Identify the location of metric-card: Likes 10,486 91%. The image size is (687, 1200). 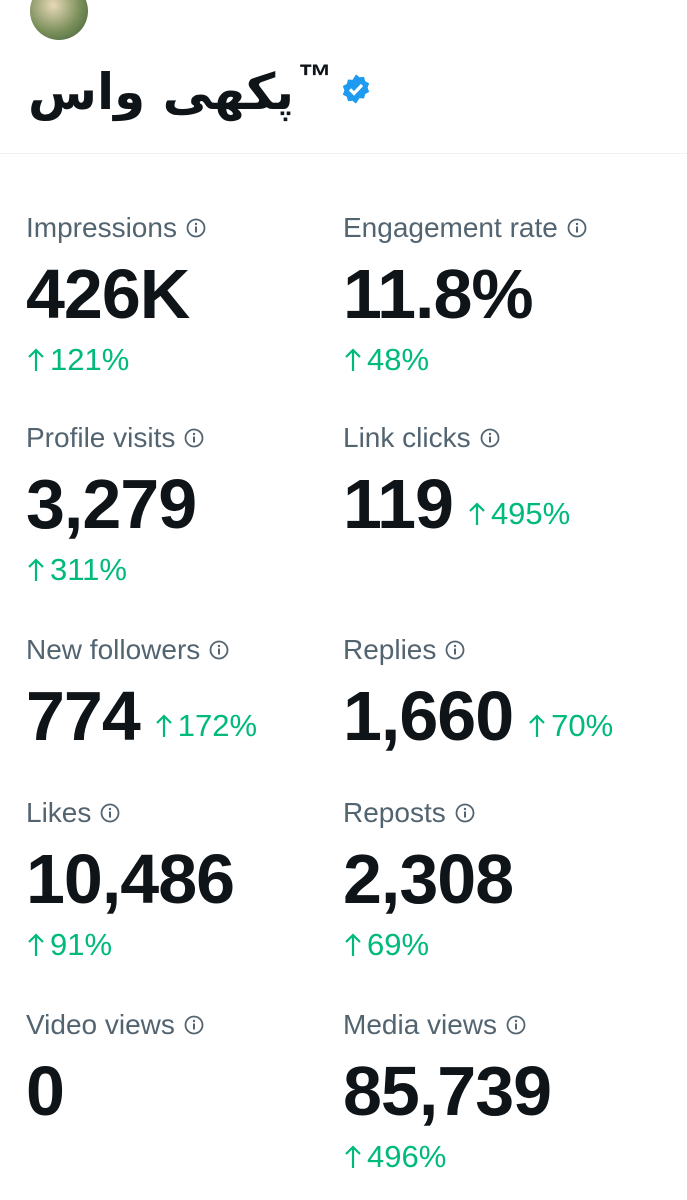
(186, 879).